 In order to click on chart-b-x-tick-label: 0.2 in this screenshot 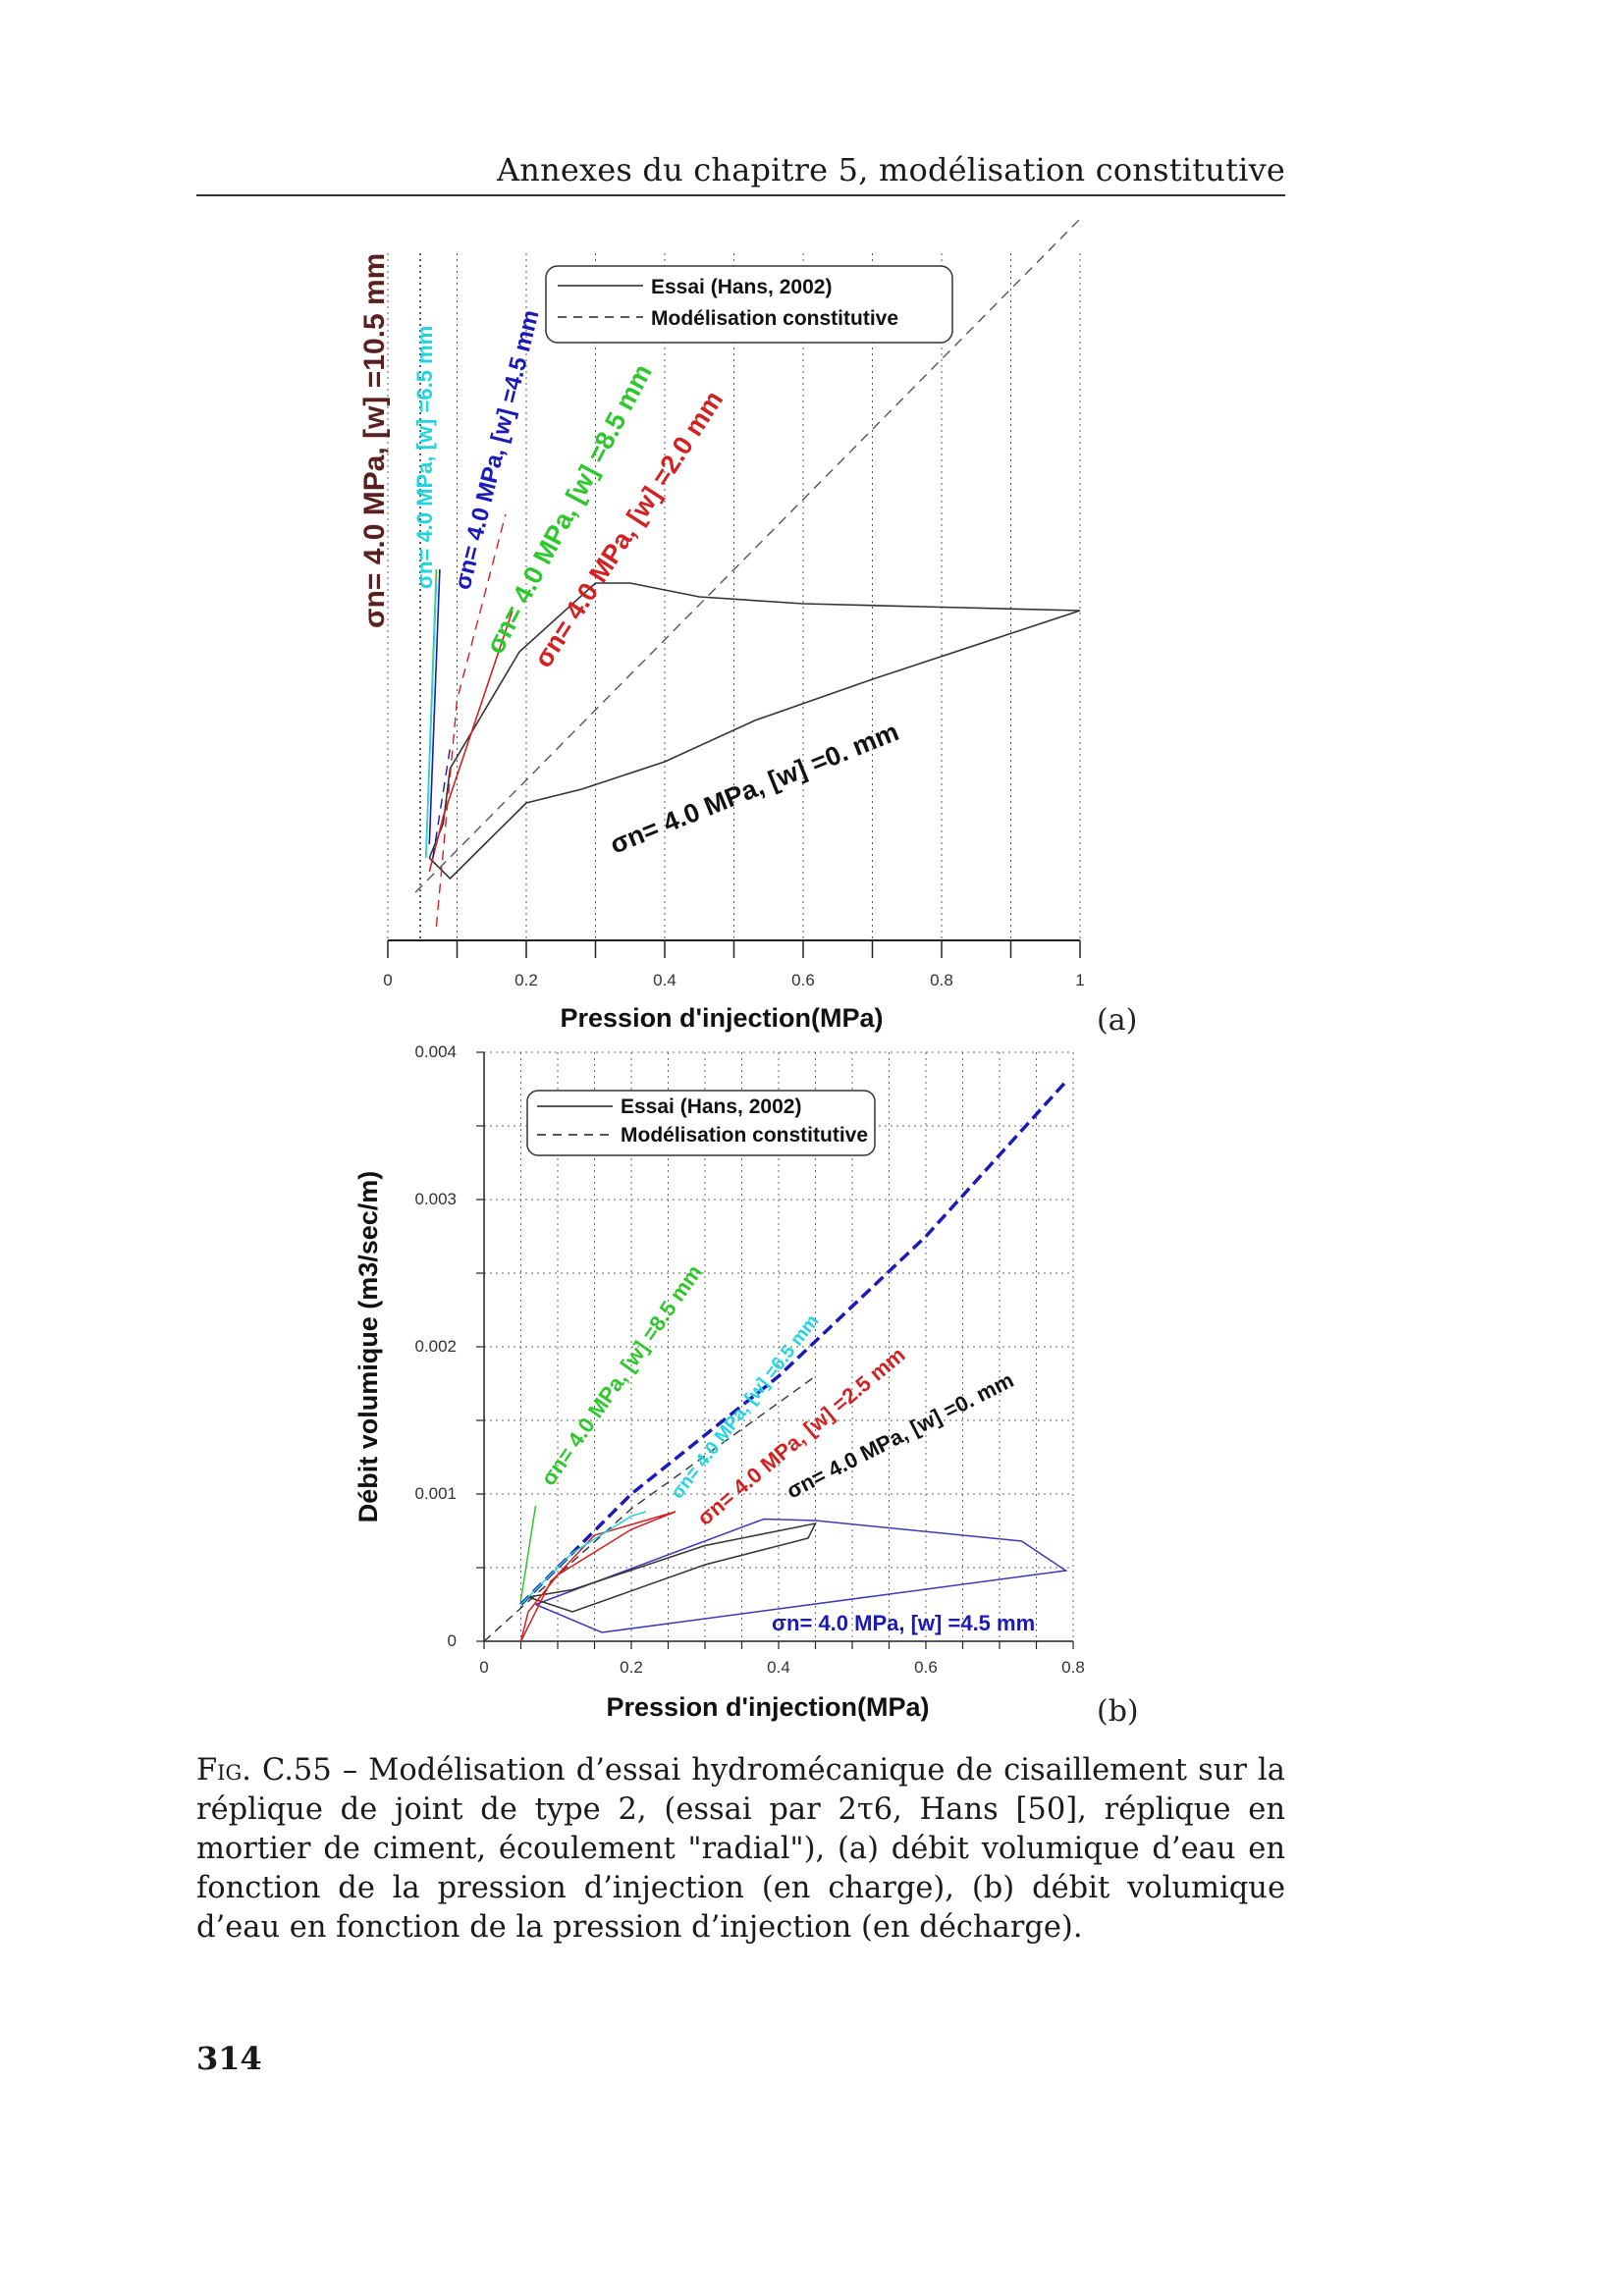, I will do `click(631, 1667)`.